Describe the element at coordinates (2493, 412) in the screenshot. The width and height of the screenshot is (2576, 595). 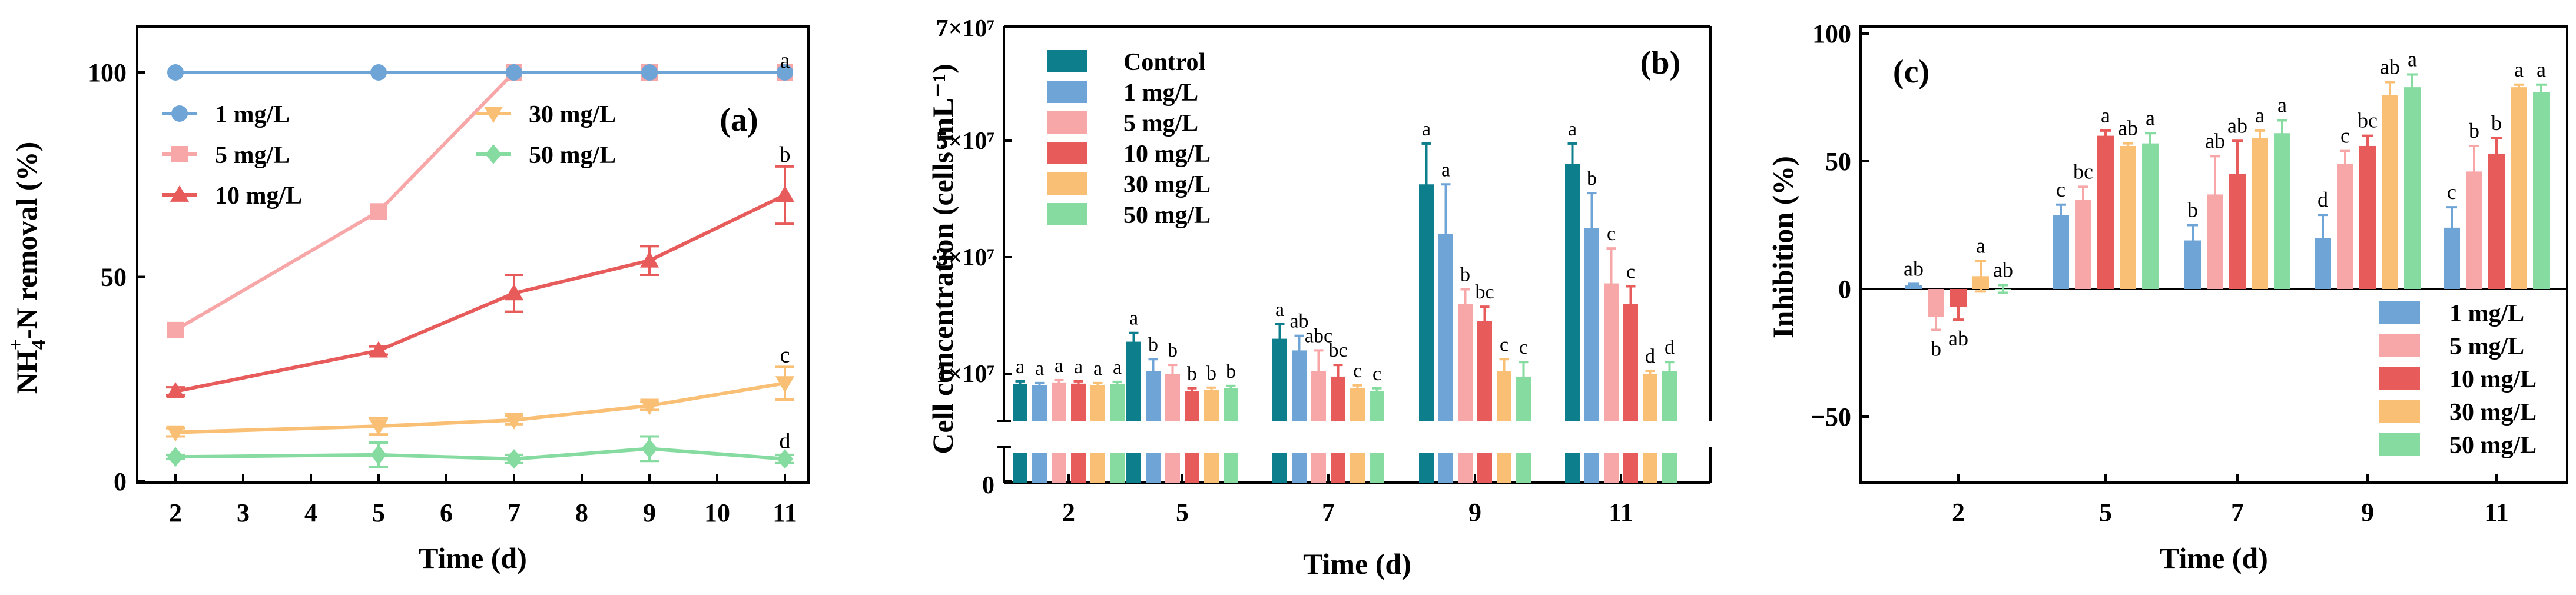
I see `panel-c-legend-label: 30 mg/L` at that location.